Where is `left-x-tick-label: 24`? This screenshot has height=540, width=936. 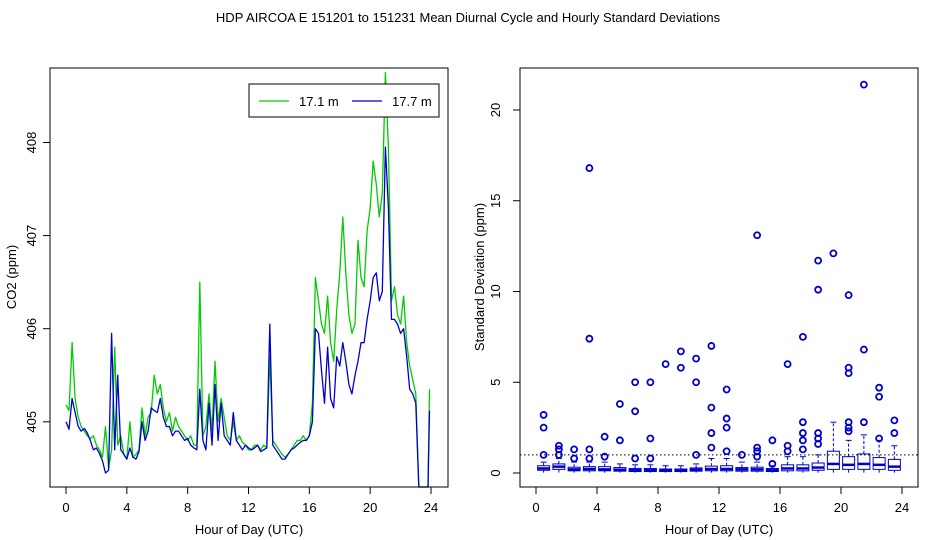 left-x-tick-label: 24 is located at coordinates (431, 507).